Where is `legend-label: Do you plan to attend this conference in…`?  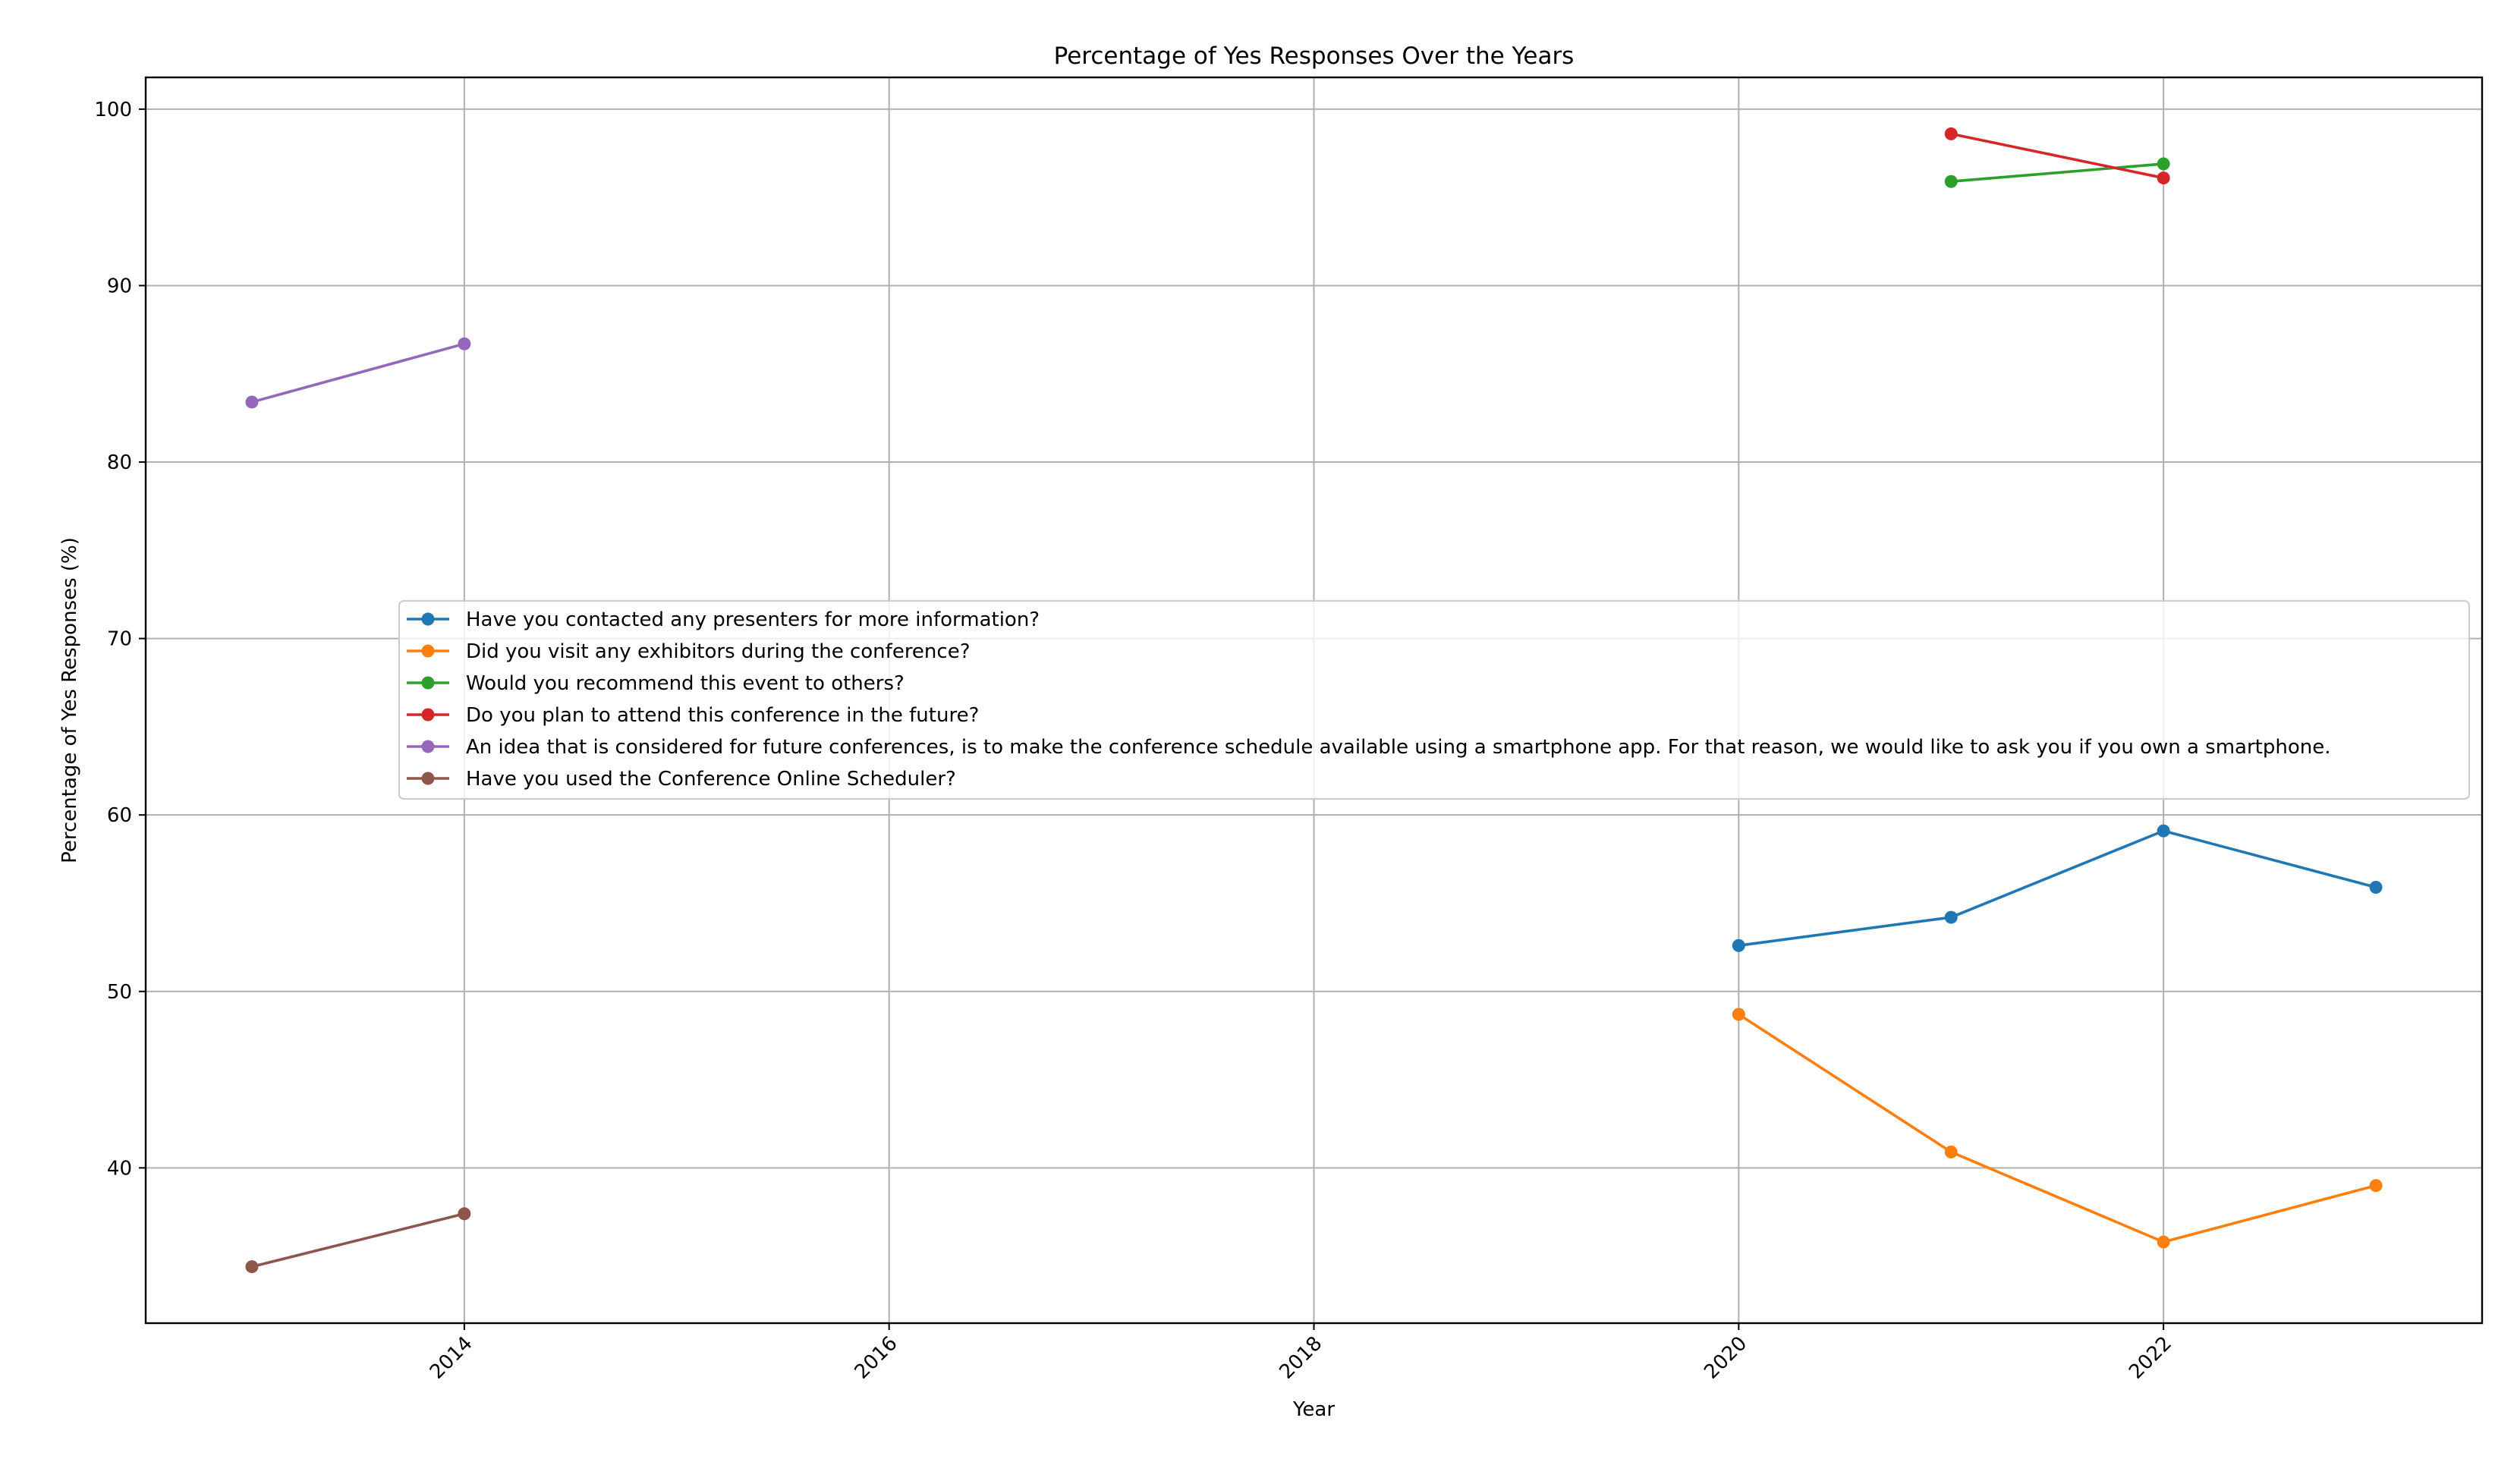
legend-label: Do you plan to attend this conference in… is located at coordinates (722, 715).